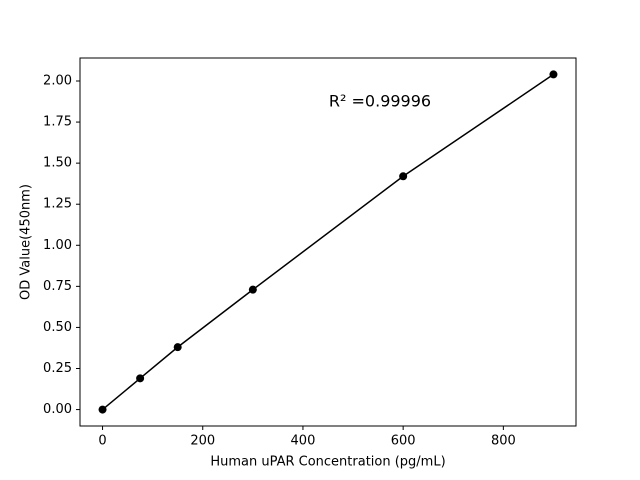 This screenshot has height=480, width=640. I want to click on y-tick-label: 0.75, so click(57, 286).